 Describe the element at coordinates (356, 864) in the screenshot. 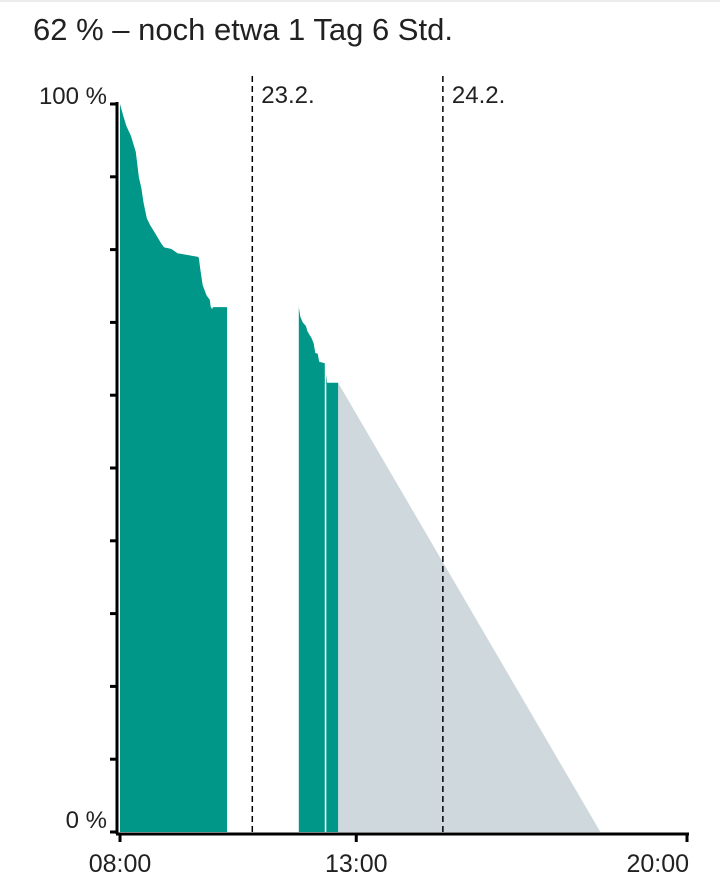

I see `x-tick-label-1: 13:00` at that location.